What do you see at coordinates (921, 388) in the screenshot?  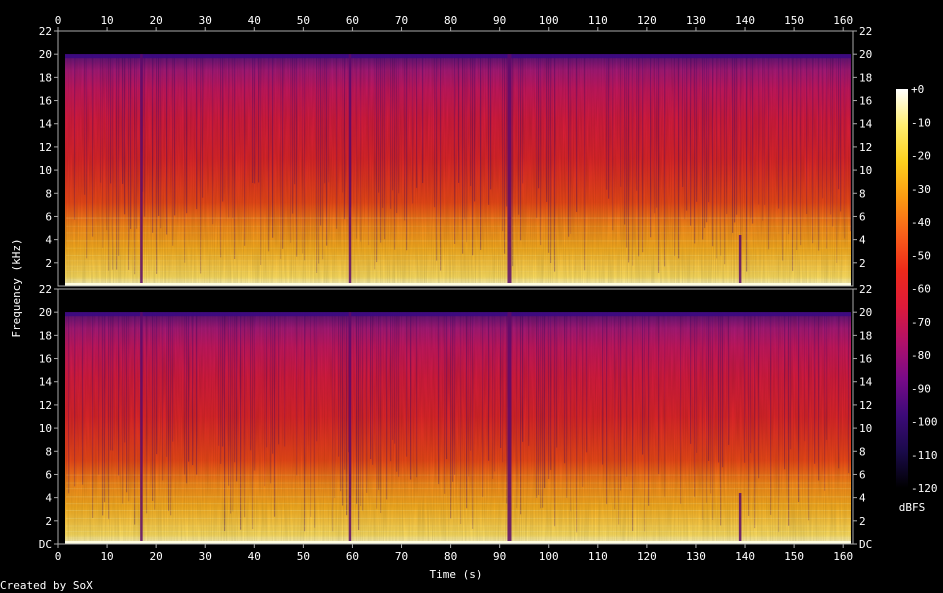 I see `colorbar-tick-label: -90` at bounding box center [921, 388].